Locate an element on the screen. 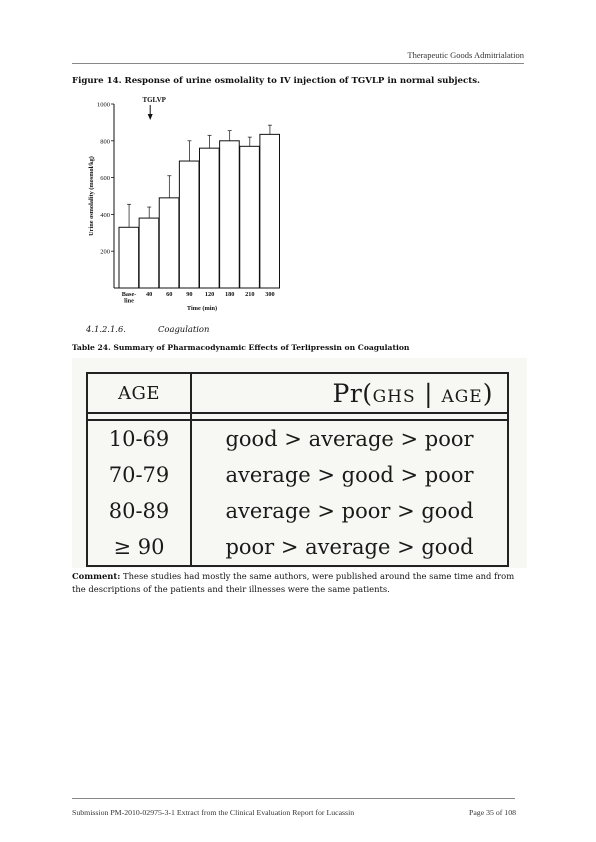 The height and width of the screenshot is (842, 596). table-row: 70-79 average > good > poor is located at coordinates (297, 475).